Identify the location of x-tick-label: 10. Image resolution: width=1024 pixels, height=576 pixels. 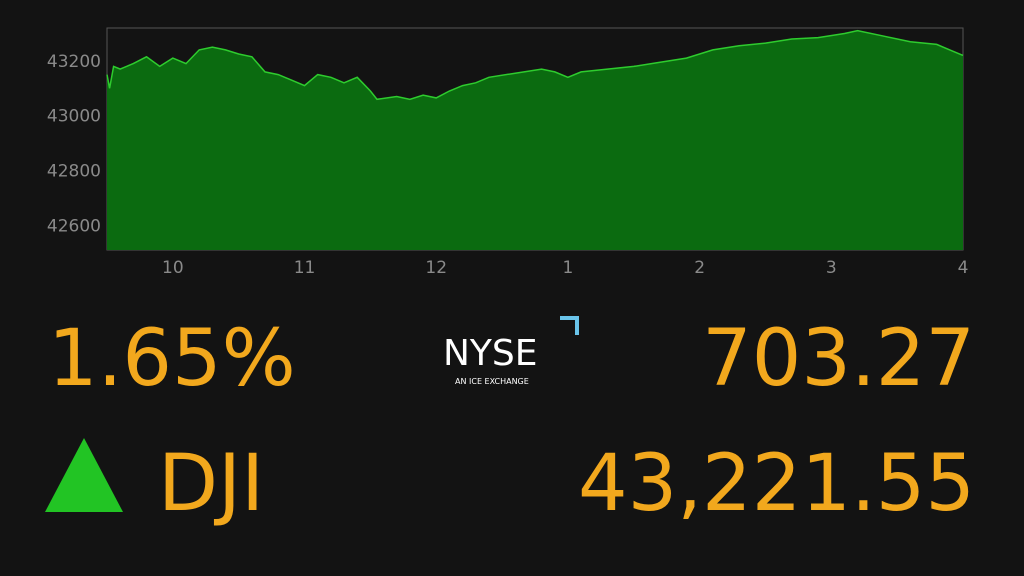
(173, 268).